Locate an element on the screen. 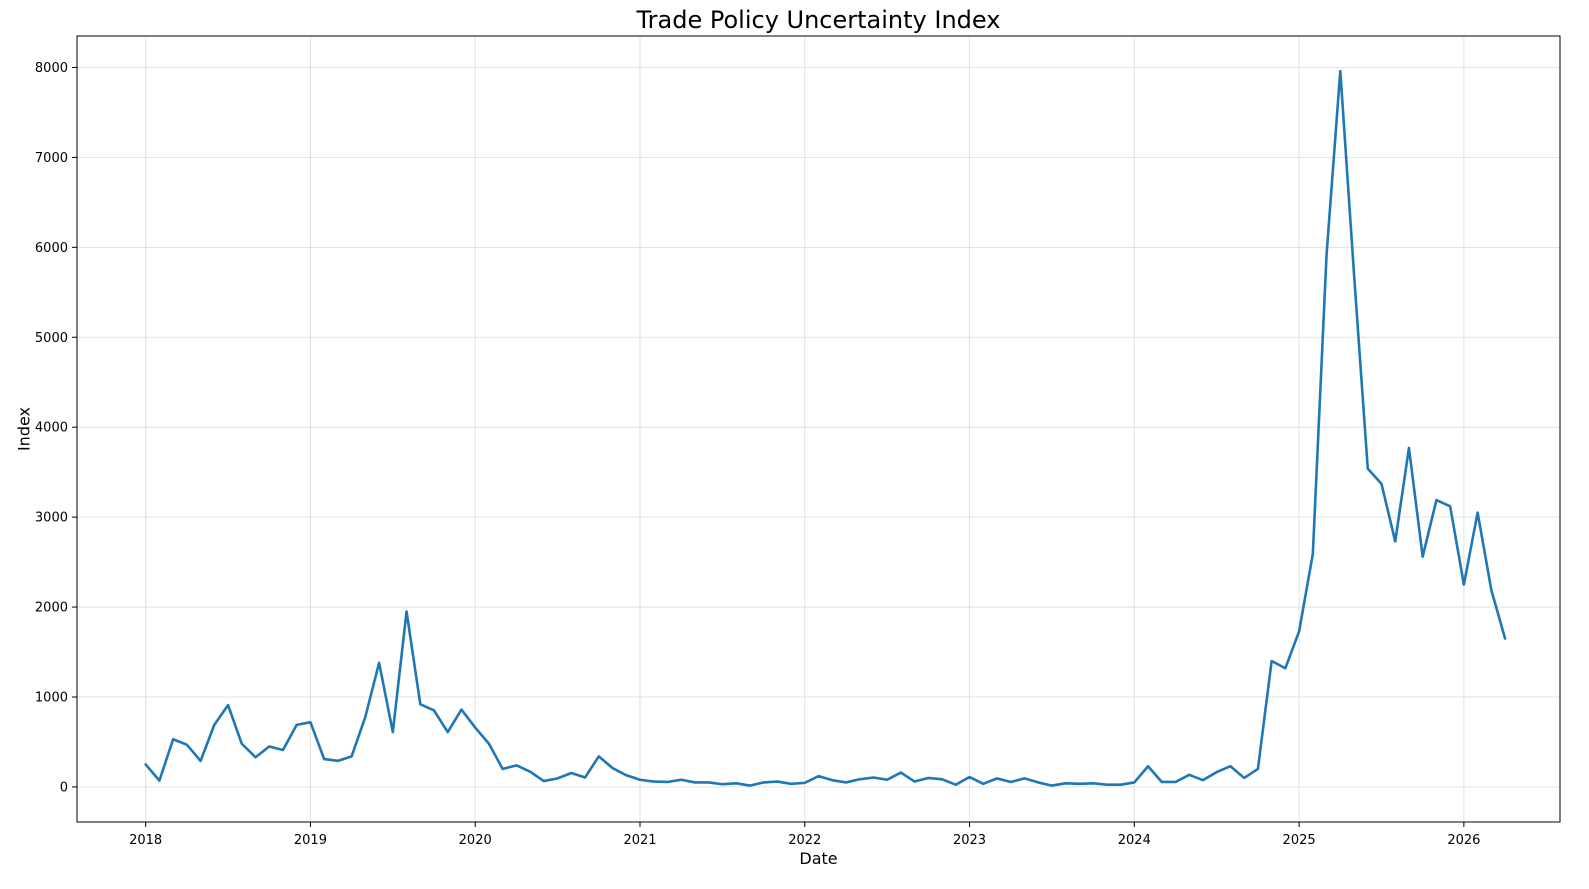 This screenshot has width=1589, height=889. y-tick-label: 4000 is located at coordinates (51, 428).